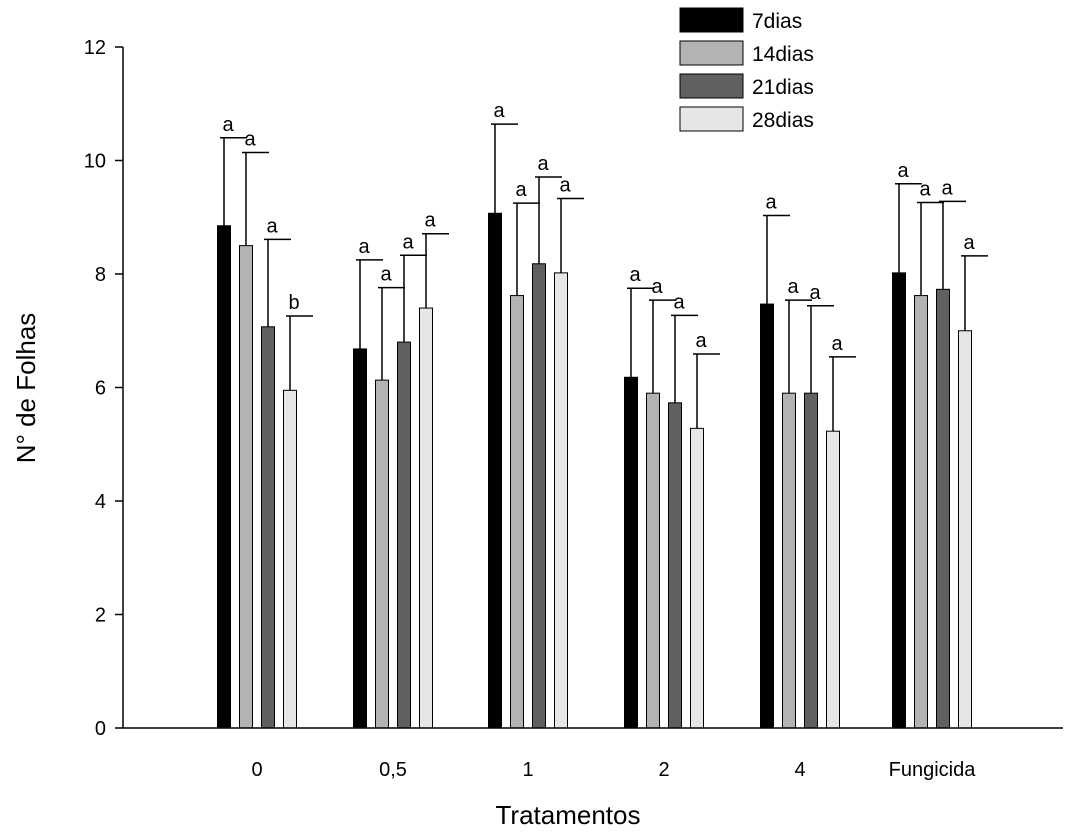  What do you see at coordinates (100, 502) in the screenshot?
I see `y-tick-label: 4` at bounding box center [100, 502].